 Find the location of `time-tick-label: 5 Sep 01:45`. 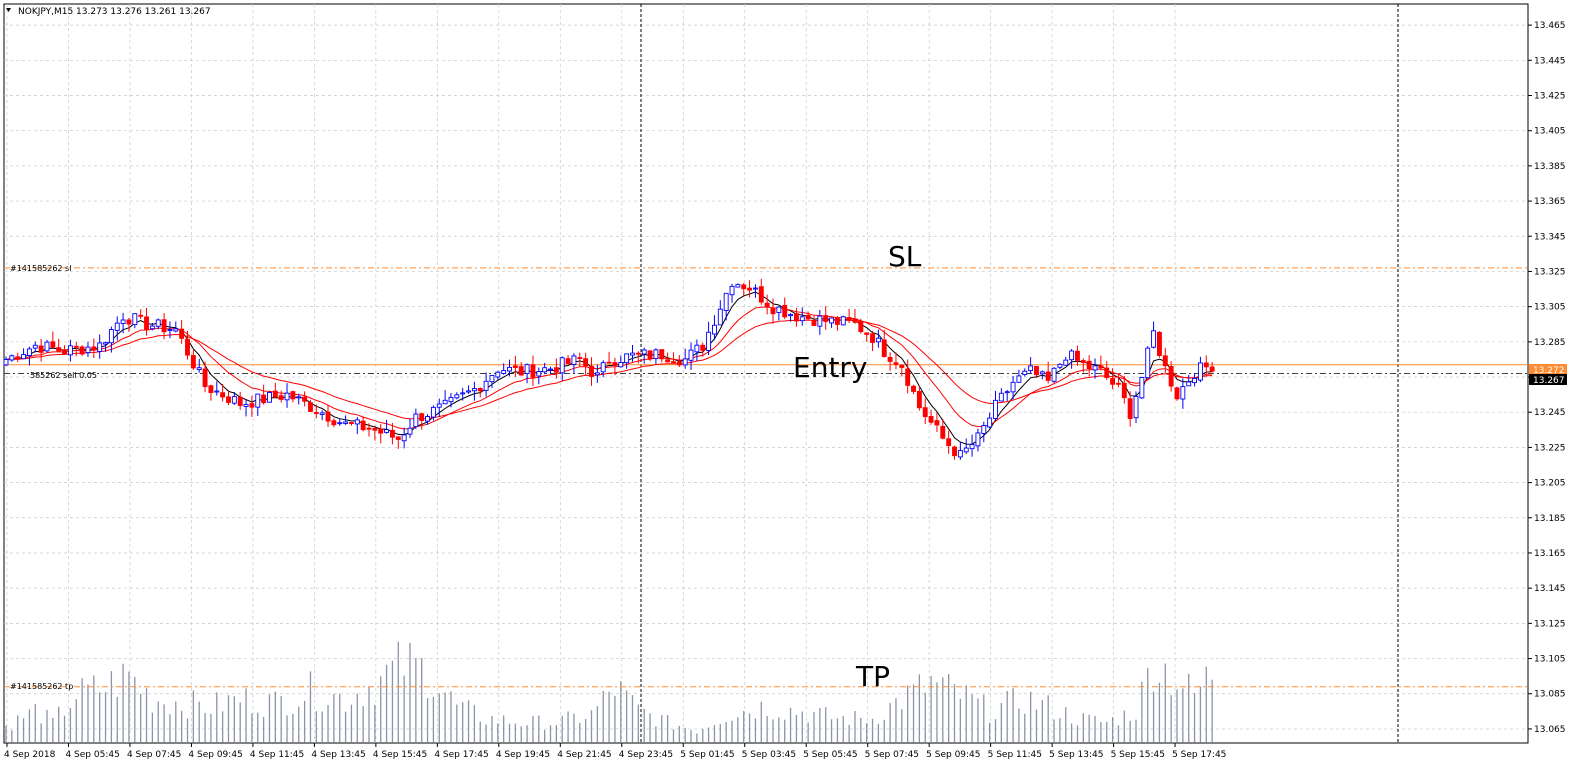

time-tick-label: 5 Sep 01:45 is located at coordinates (707, 755).